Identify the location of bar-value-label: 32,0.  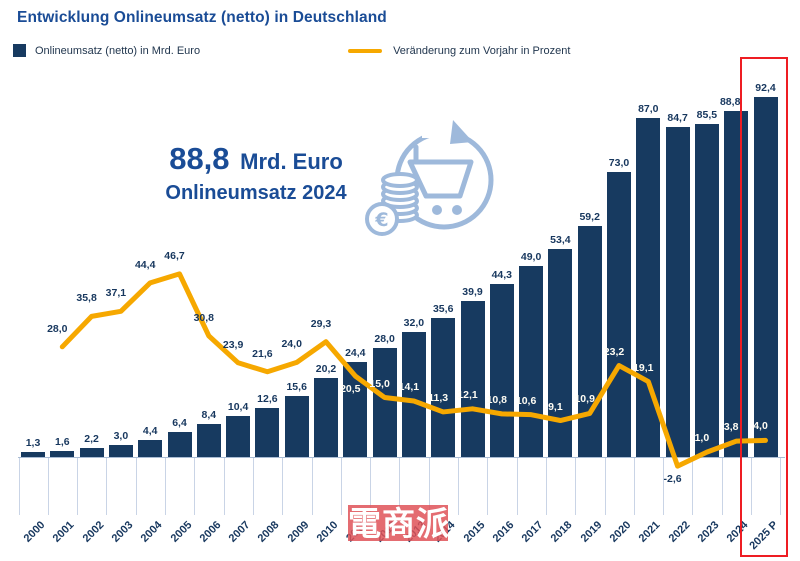
(414, 323).